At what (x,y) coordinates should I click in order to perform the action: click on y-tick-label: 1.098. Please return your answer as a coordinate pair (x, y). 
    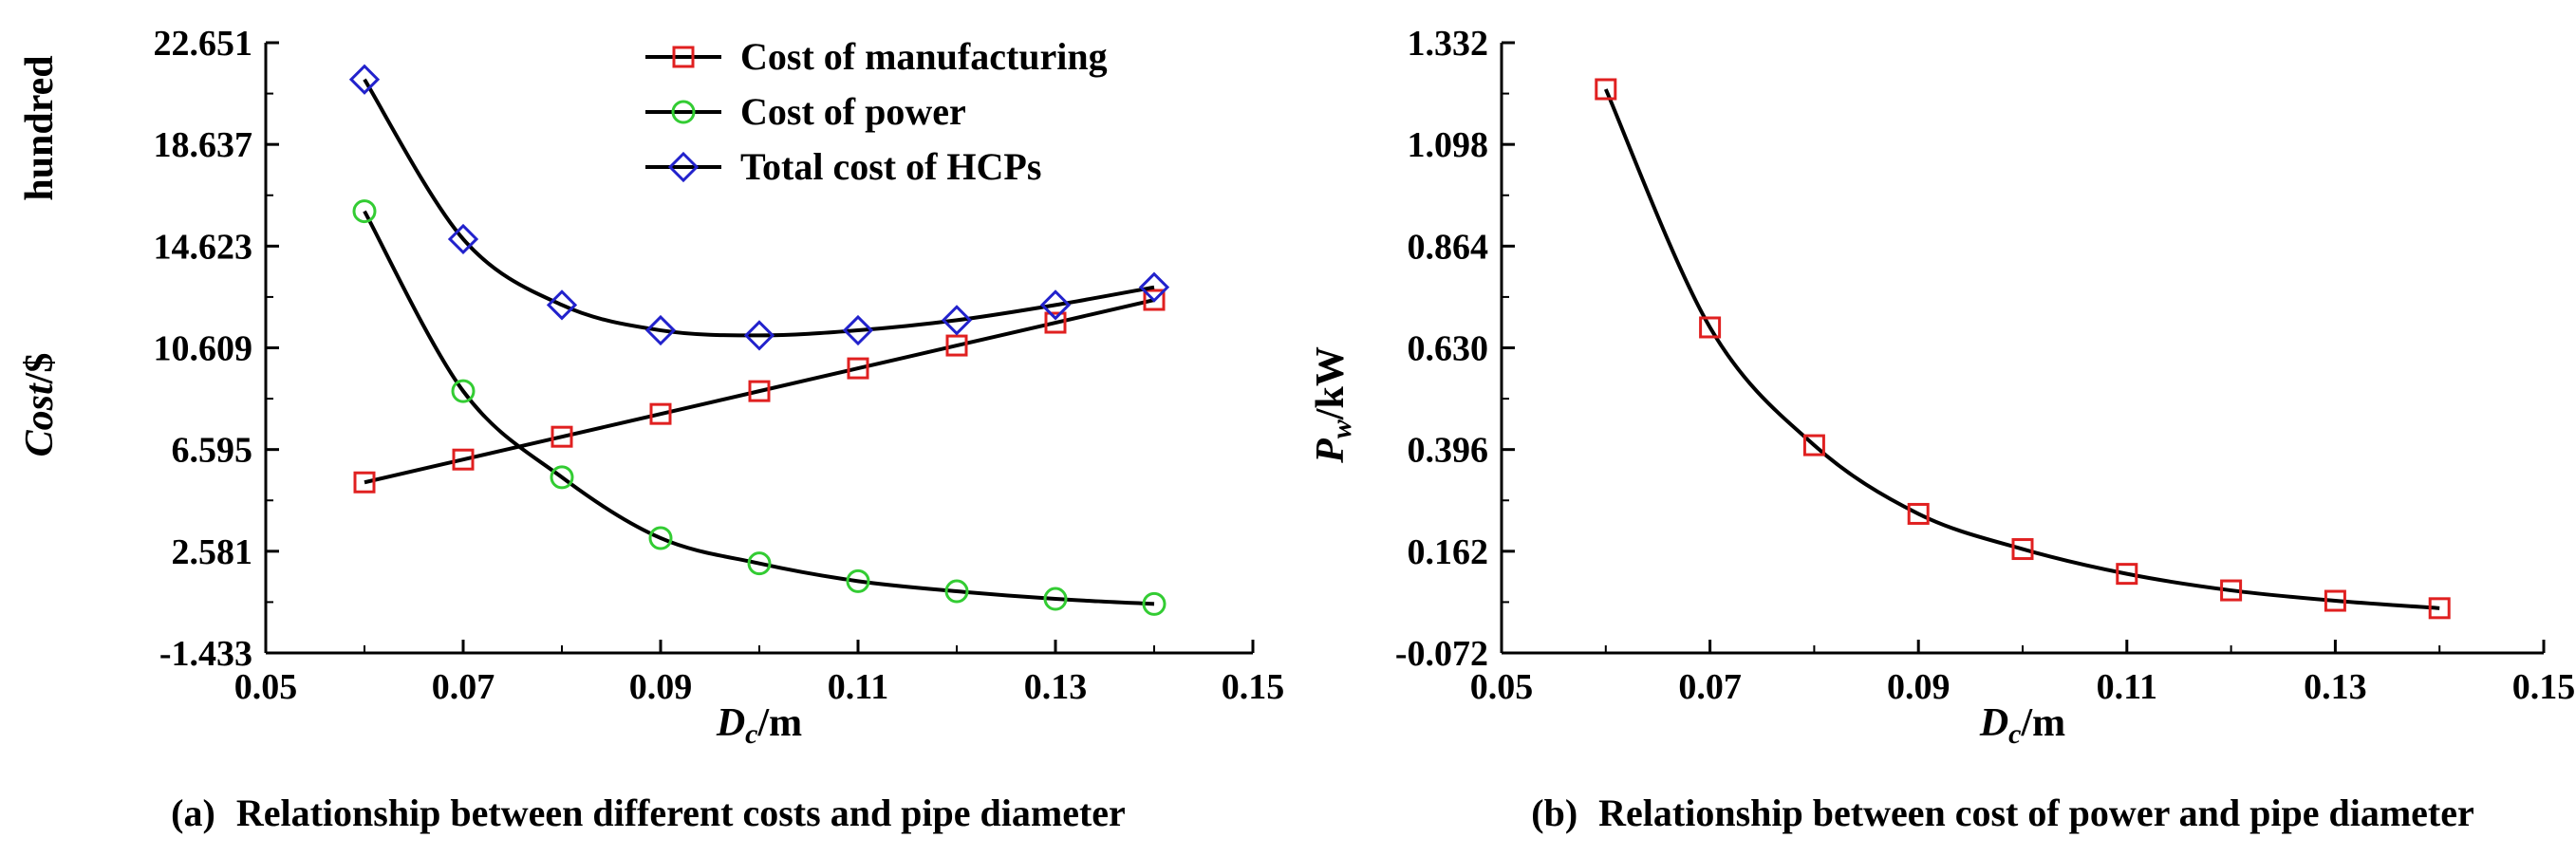
    Looking at the image, I should click on (1448, 145).